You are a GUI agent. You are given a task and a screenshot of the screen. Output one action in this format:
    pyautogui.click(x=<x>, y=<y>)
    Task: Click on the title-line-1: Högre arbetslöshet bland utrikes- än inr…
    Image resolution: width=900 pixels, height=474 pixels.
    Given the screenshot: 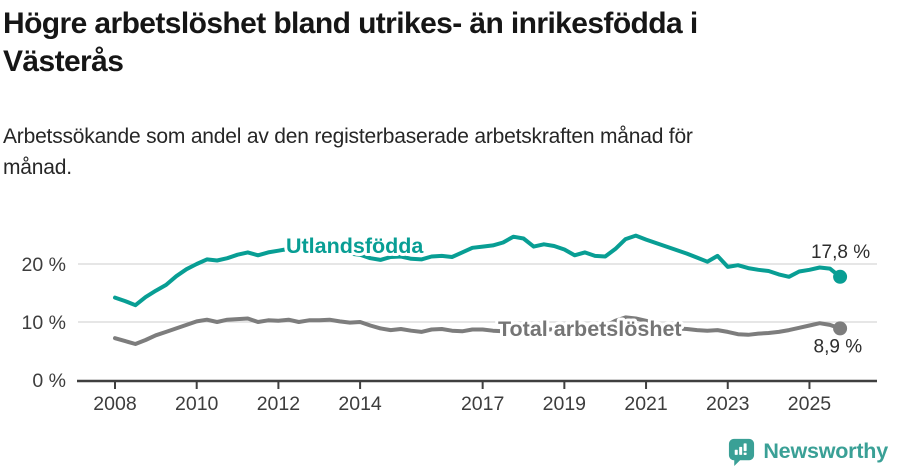 What is the action you would take?
    pyautogui.click(x=350, y=23)
    